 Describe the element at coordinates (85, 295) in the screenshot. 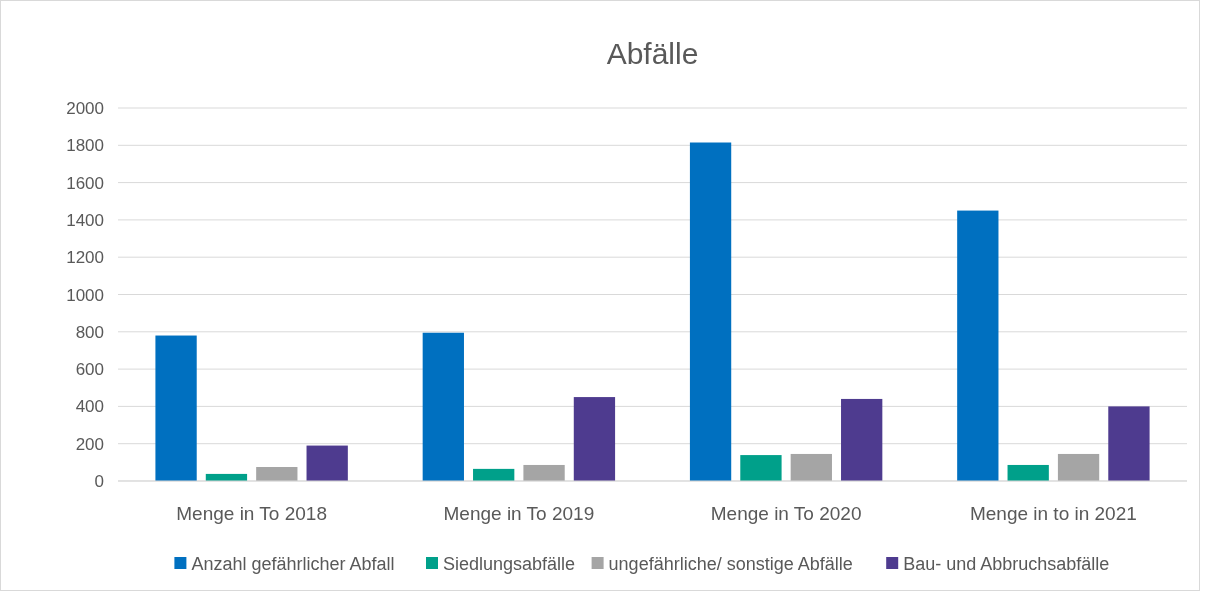

I see `y-tick-label: 1000` at that location.